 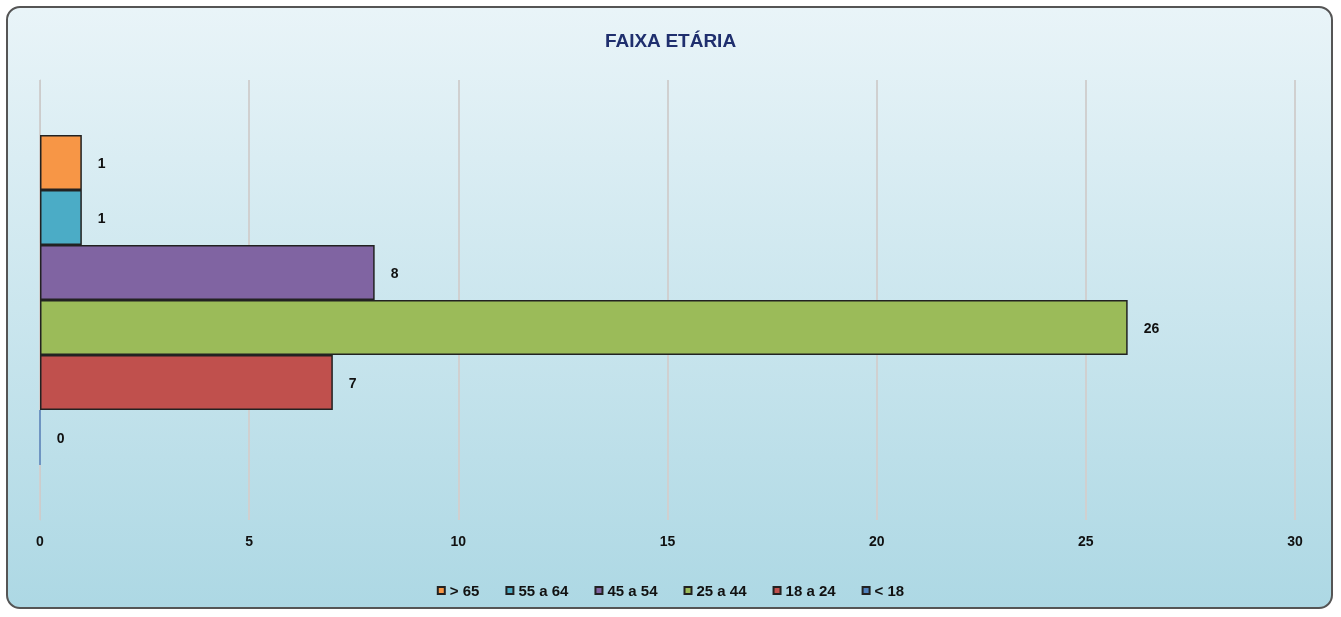 What do you see at coordinates (458, 541) in the screenshot?
I see `x-tick-label: 10` at bounding box center [458, 541].